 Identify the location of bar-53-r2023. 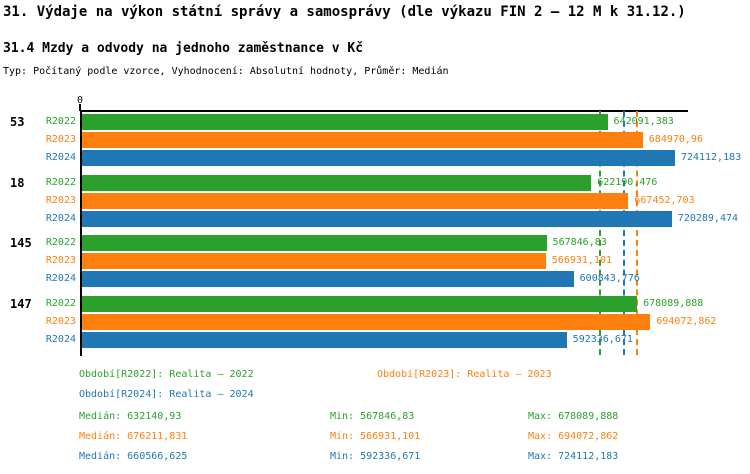
(362, 140).